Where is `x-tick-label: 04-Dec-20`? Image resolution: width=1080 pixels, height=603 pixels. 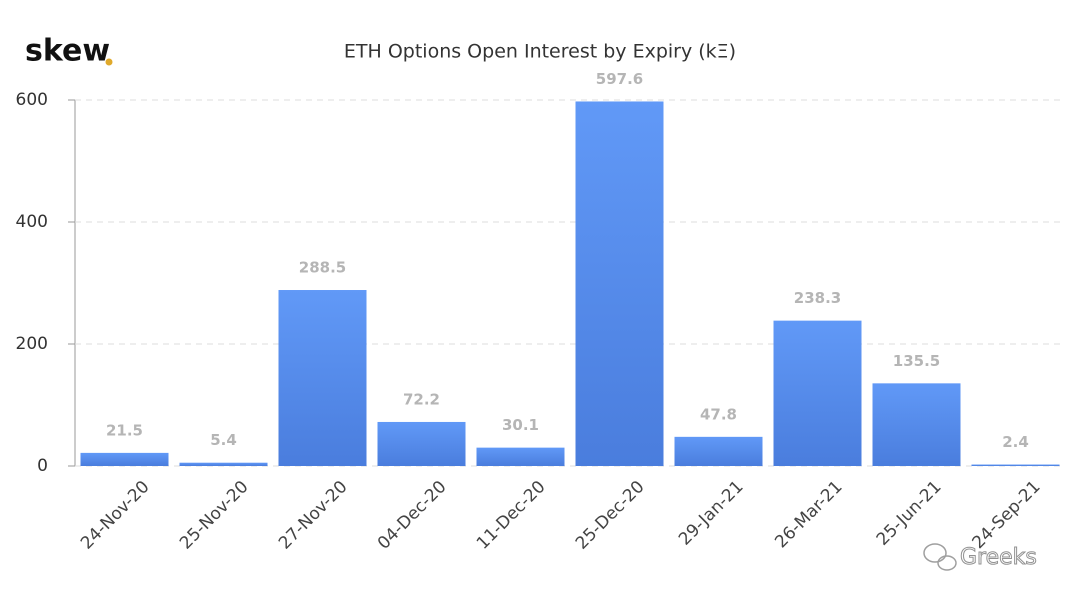
x-tick-label: 04-Dec-20 is located at coordinates (412, 515).